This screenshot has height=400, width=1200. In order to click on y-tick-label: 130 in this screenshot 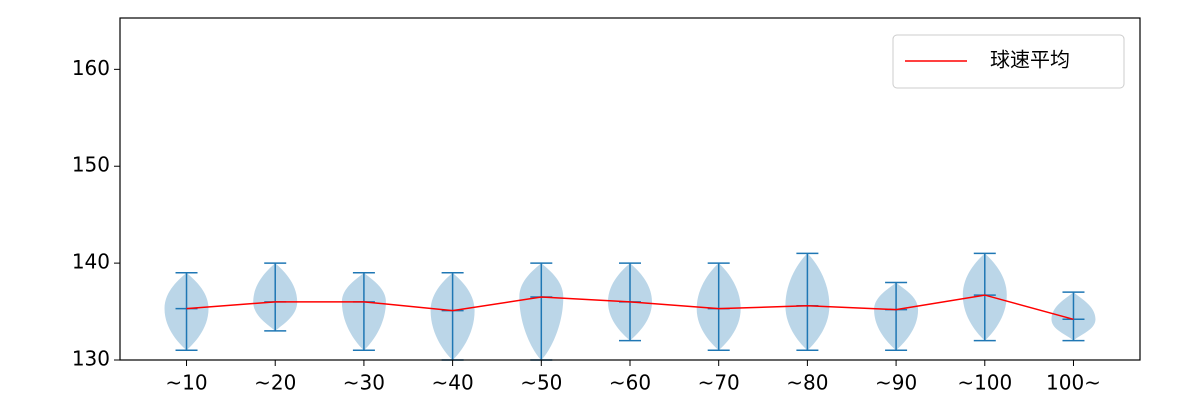, I will do `click(91, 359)`.